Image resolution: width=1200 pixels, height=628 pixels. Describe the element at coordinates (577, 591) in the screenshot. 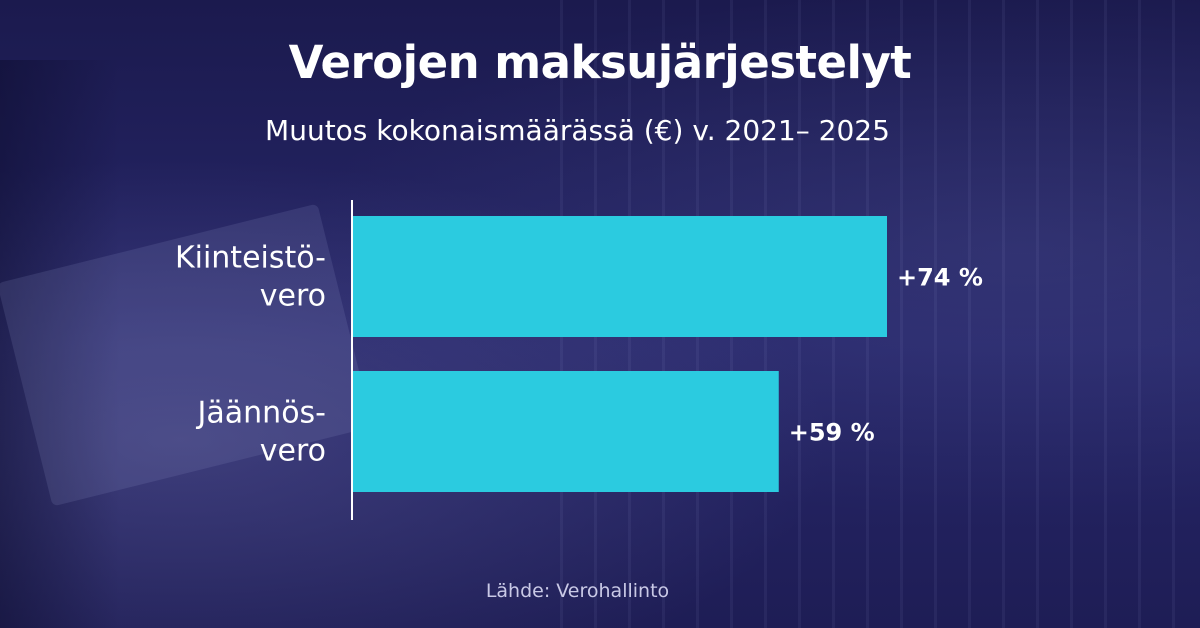

I see `source-note: Lähde: Verohallinto` at that location.